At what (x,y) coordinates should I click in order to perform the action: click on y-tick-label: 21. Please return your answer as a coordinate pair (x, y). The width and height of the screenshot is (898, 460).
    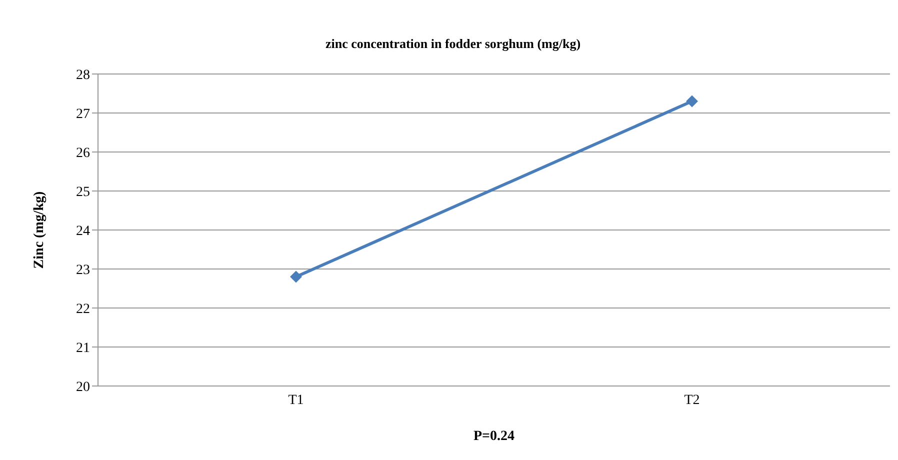
    Looking at the image, I should click on (83, 348).